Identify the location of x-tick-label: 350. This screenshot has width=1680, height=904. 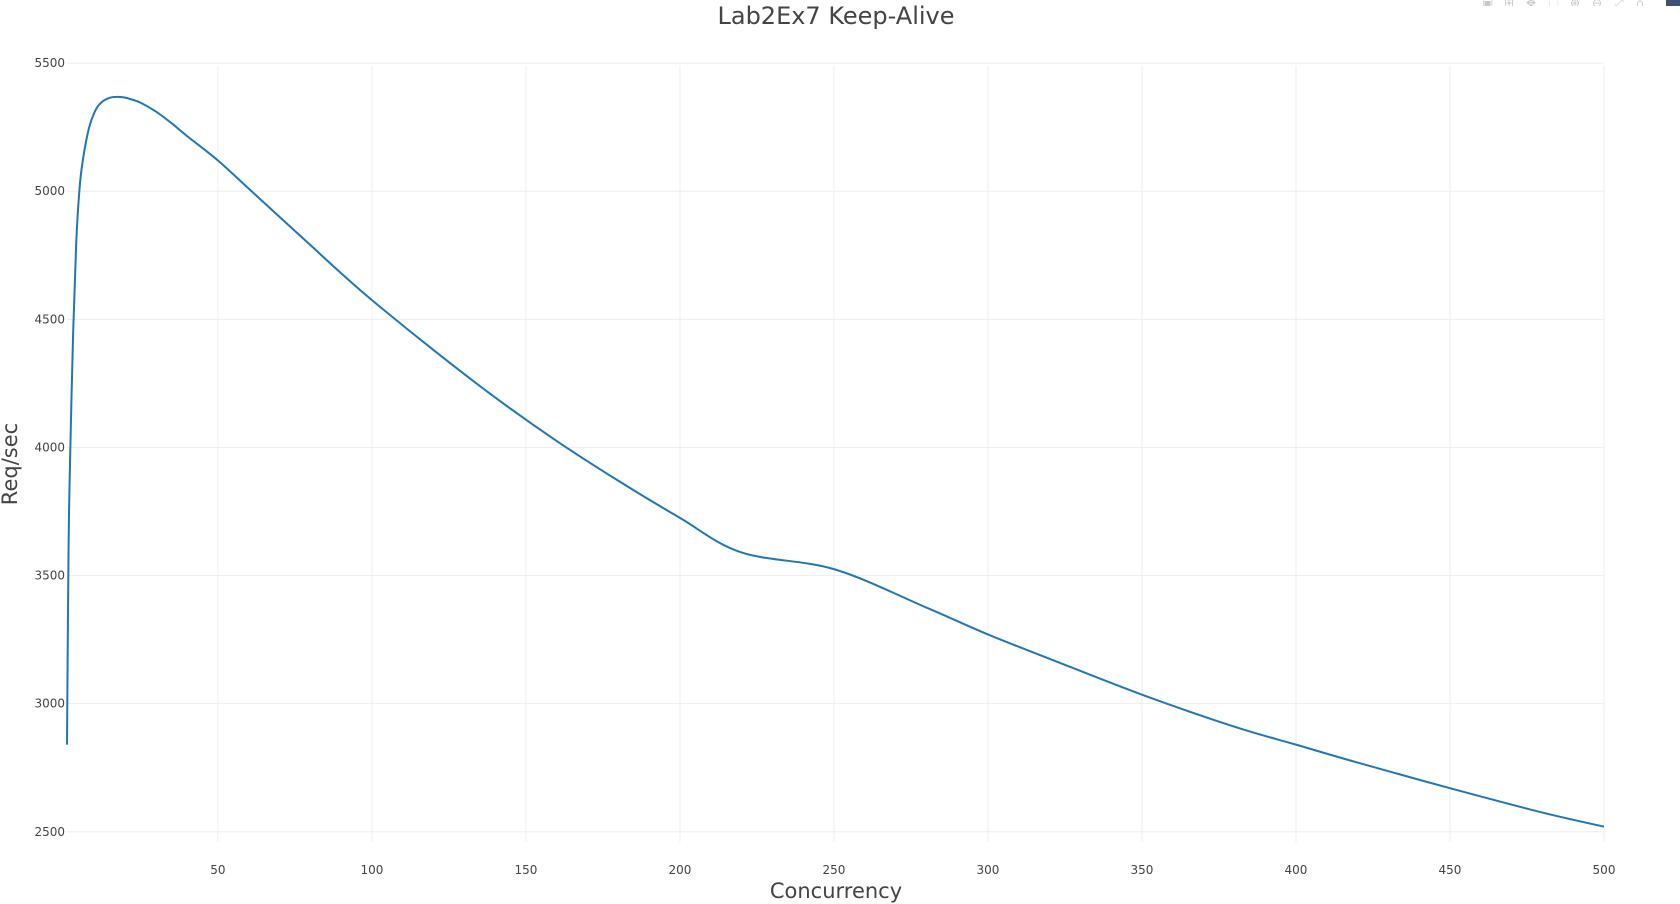
(1142, 870).